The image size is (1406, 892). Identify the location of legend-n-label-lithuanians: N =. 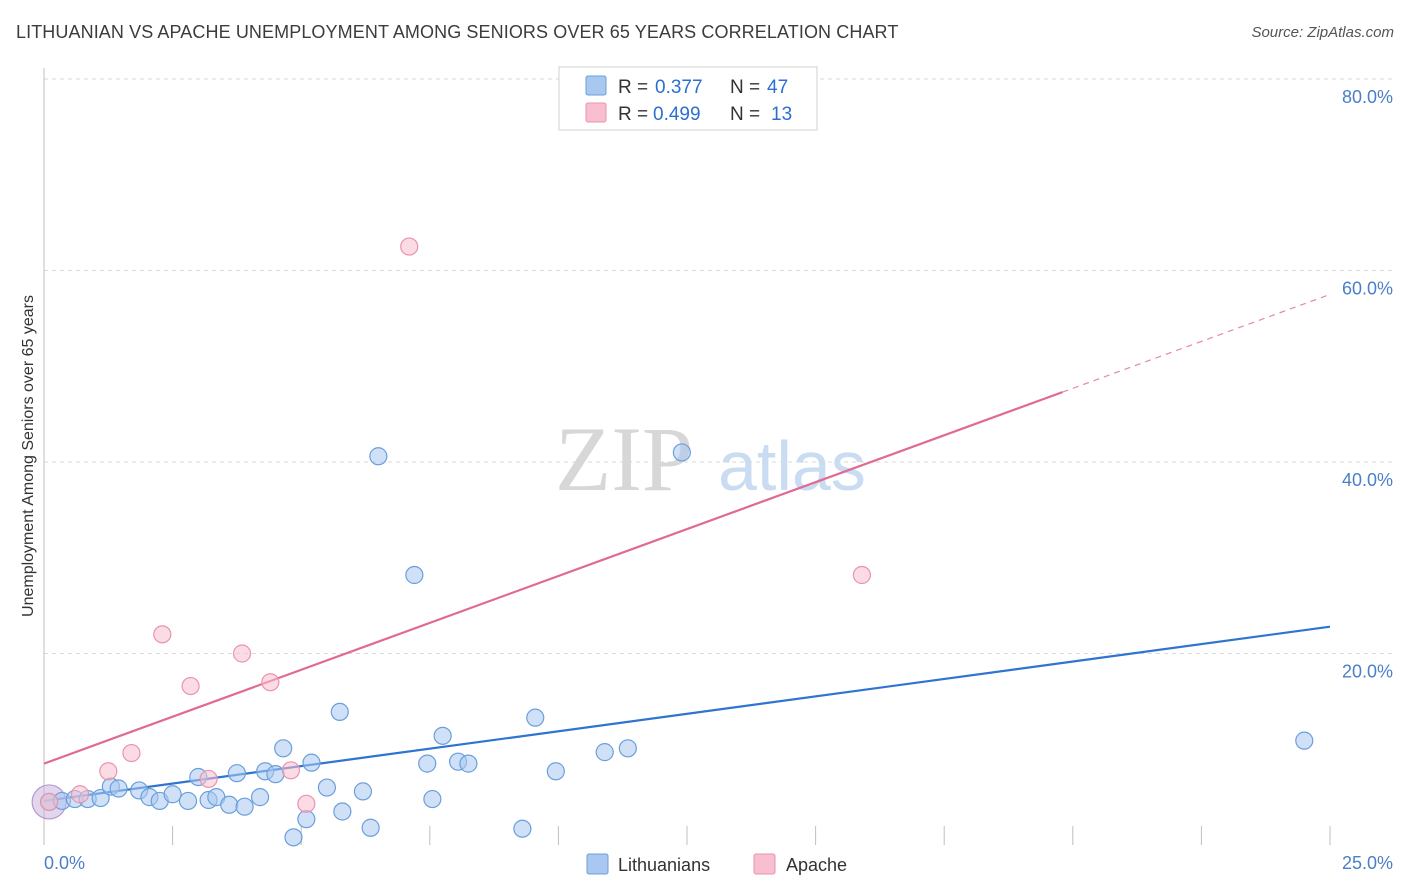
(745, 87).